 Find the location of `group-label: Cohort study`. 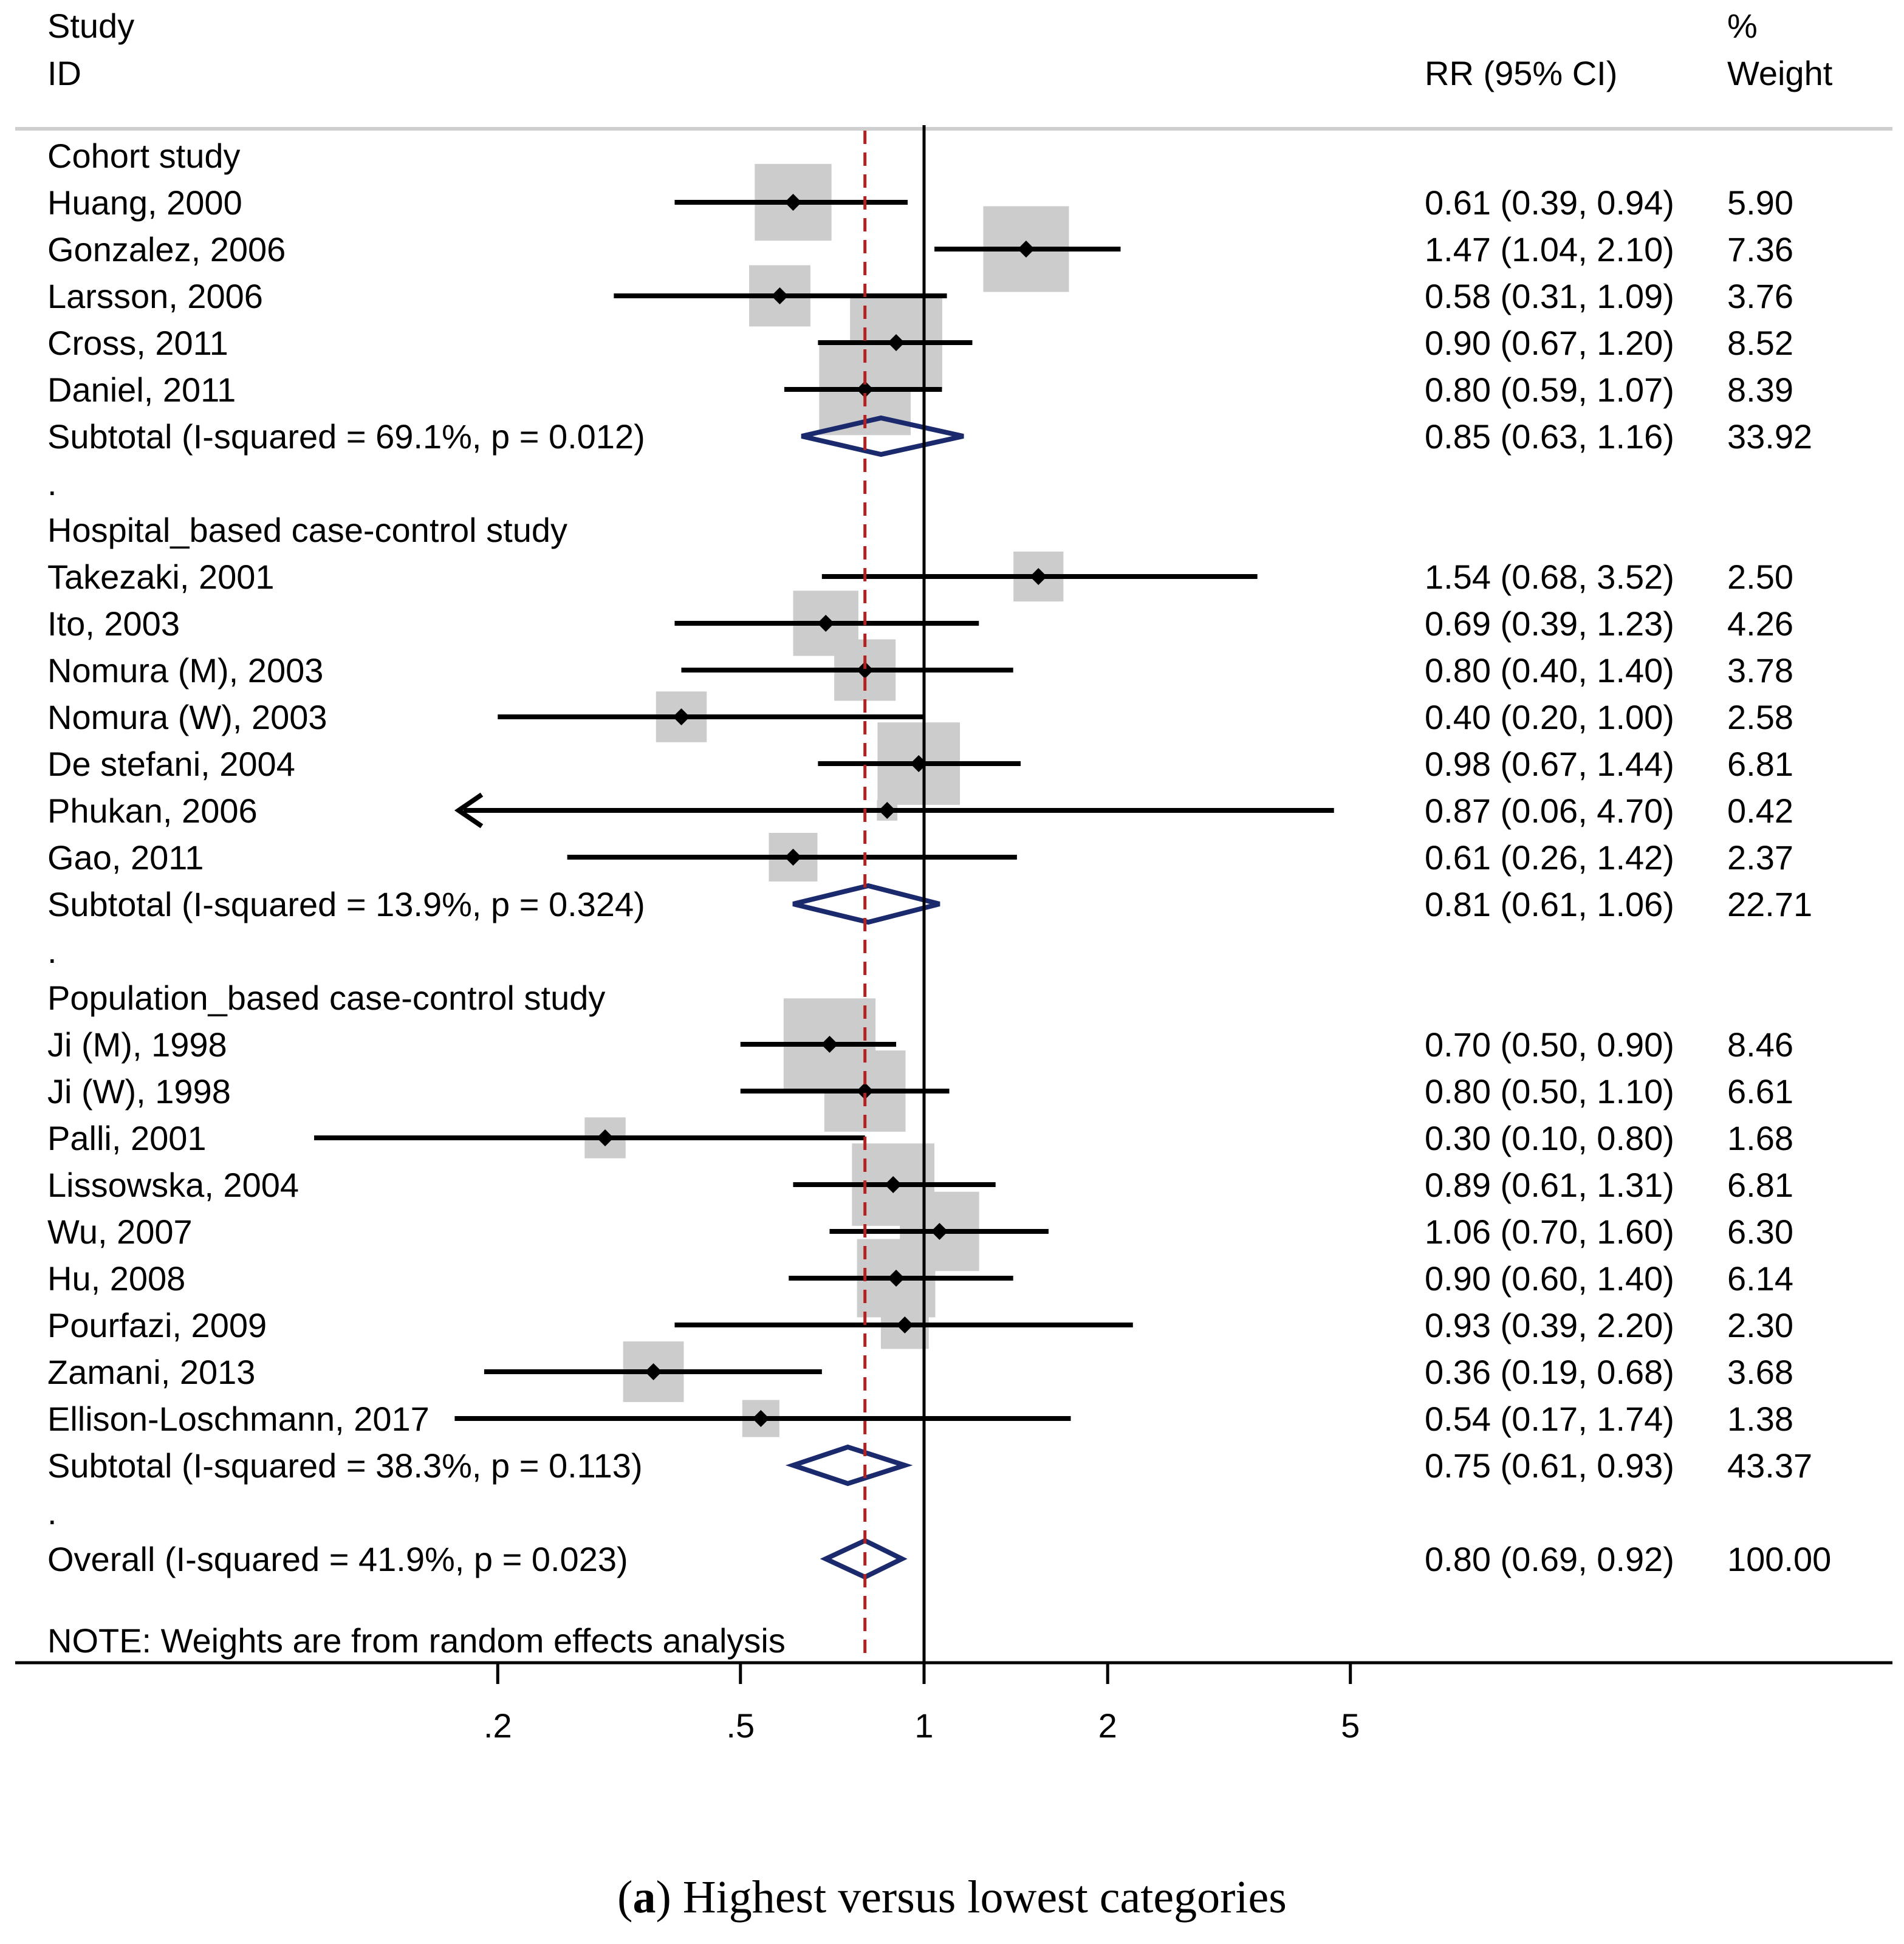

group-label: Cohort study is located at coordinates (144, 156).